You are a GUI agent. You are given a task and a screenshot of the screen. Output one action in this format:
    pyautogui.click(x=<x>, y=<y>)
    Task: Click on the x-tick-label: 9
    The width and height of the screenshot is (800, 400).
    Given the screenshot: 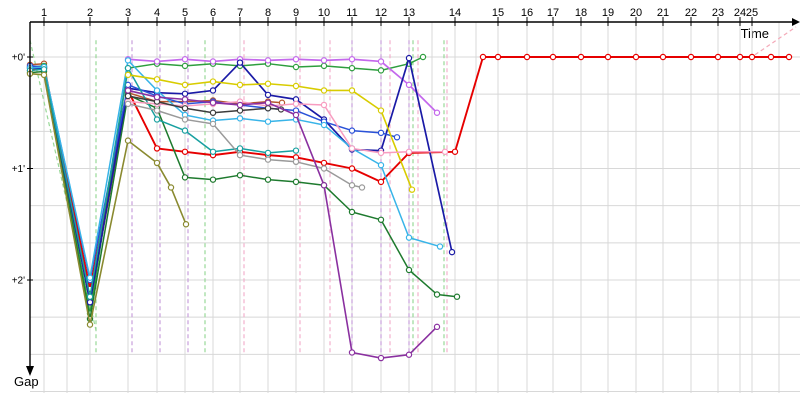 What is the action you would take?
    pyautogui.click(x=296, y=13)
    